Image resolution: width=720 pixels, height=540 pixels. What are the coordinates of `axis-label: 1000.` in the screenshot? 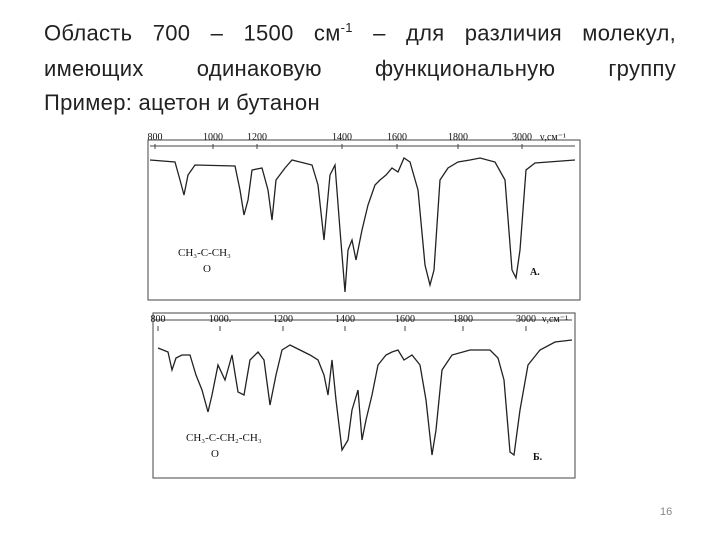 It's located at (220, 319).